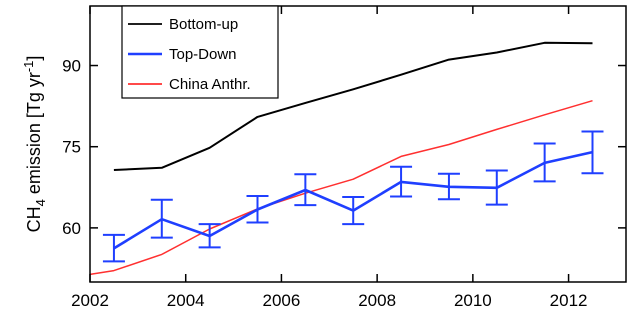 This screenshot has height=324, width=634. Describe the element at coordinates (90, 300) in the screenshot. I see `x-tick-label: 2002` at that location.